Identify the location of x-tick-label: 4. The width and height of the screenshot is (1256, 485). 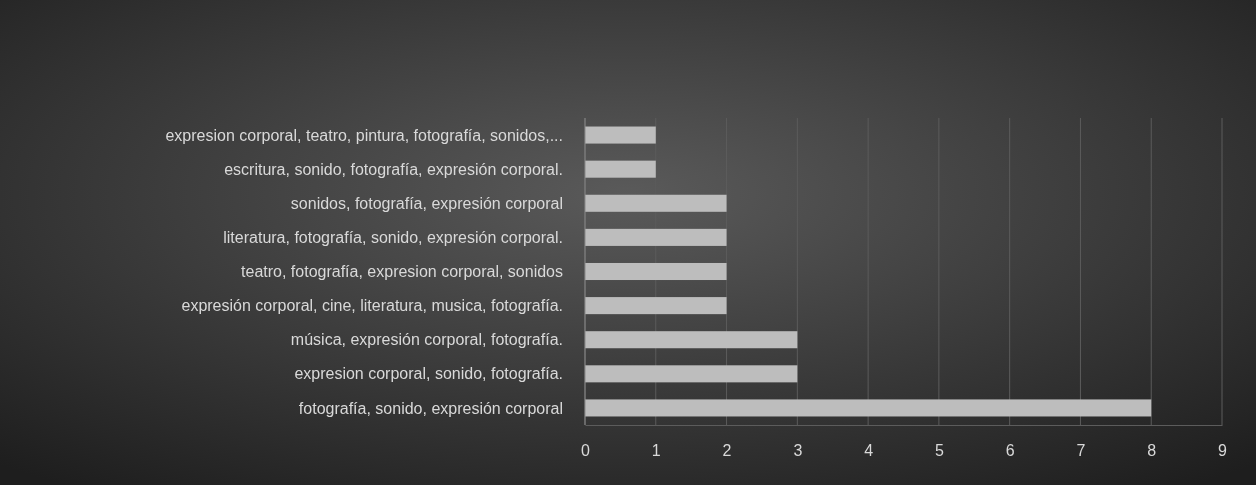
(869, 451).